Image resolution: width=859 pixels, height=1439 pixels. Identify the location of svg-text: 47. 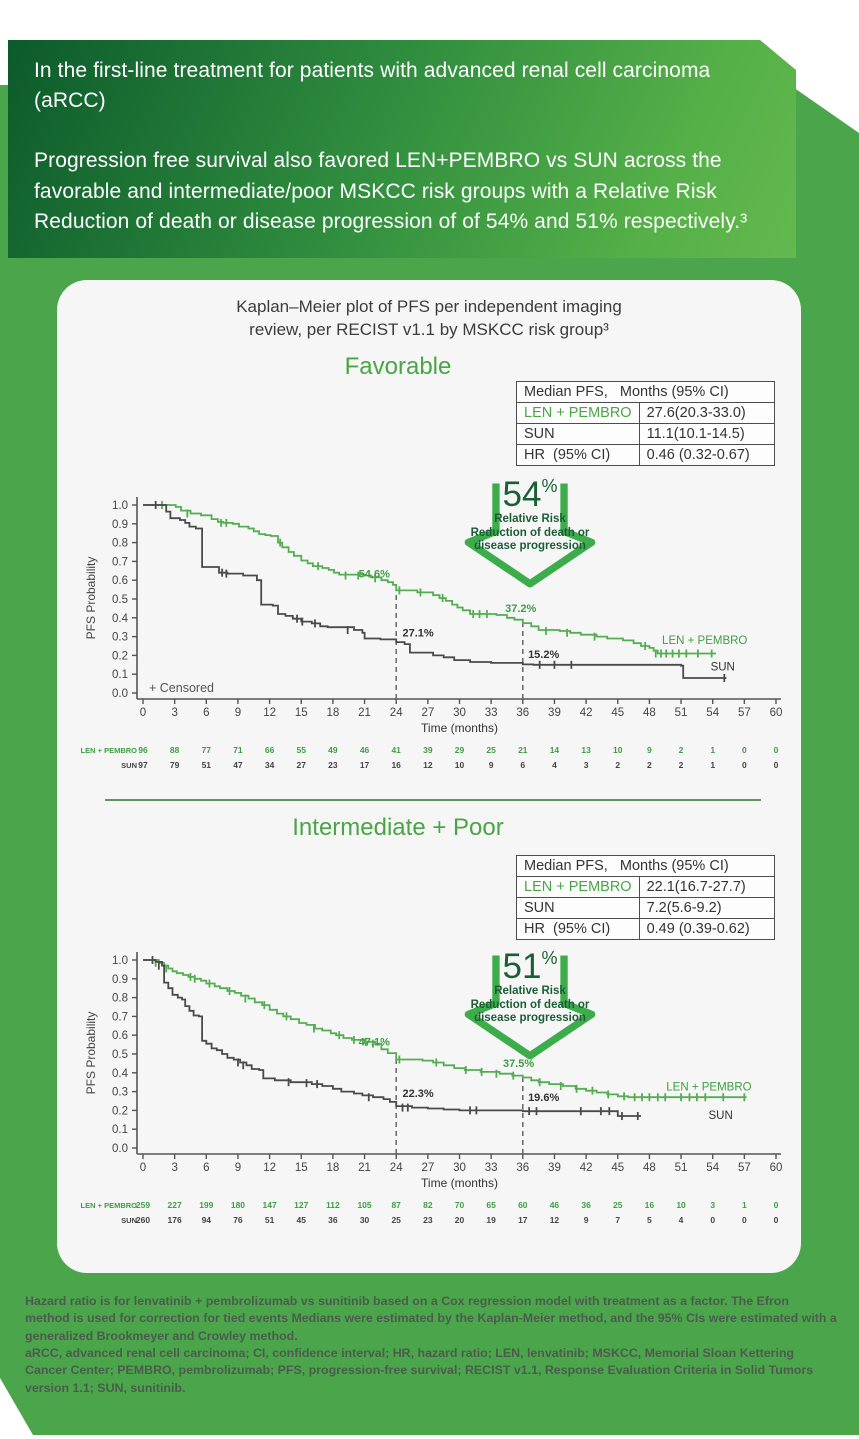
(238, 765).